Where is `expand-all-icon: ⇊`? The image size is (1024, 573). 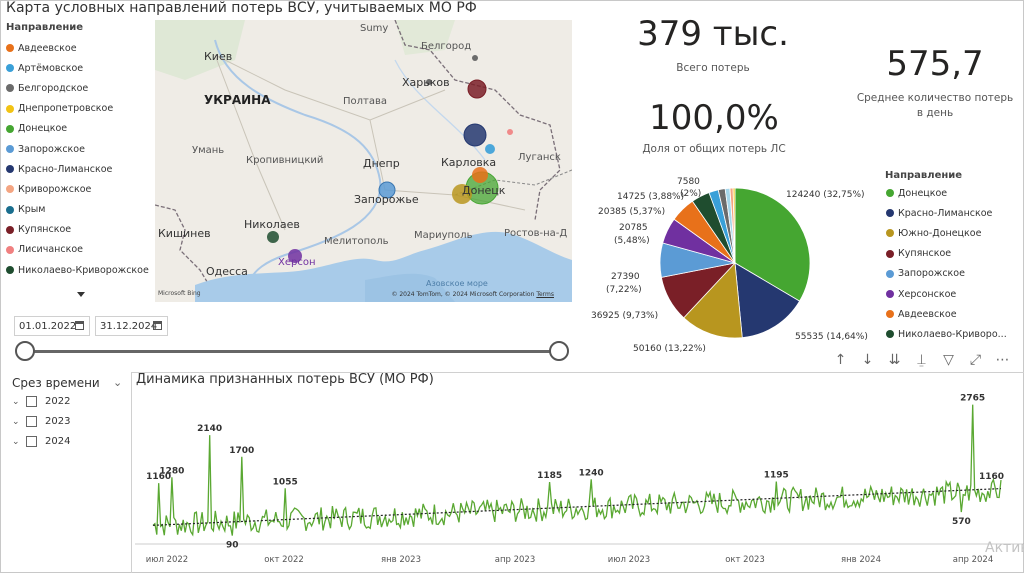
expand-all-icon: ⇊ is located at coordinates (894, 360).